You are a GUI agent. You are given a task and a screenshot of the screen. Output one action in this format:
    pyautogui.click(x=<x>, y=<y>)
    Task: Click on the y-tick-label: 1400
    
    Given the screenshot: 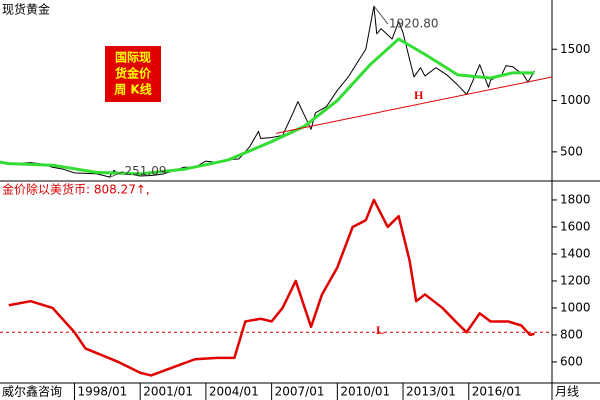 What is the action you would take?
    pyautogui.click(x=575, y=253)
    